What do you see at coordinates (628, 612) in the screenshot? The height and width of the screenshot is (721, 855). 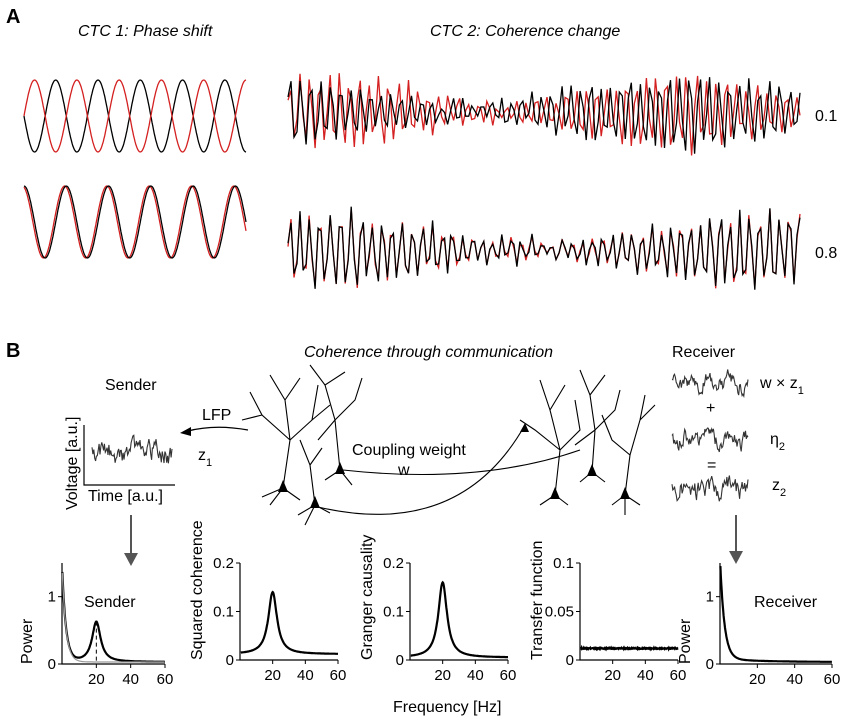 I see `transfer-function-axes` at bounding box center [628, 612].